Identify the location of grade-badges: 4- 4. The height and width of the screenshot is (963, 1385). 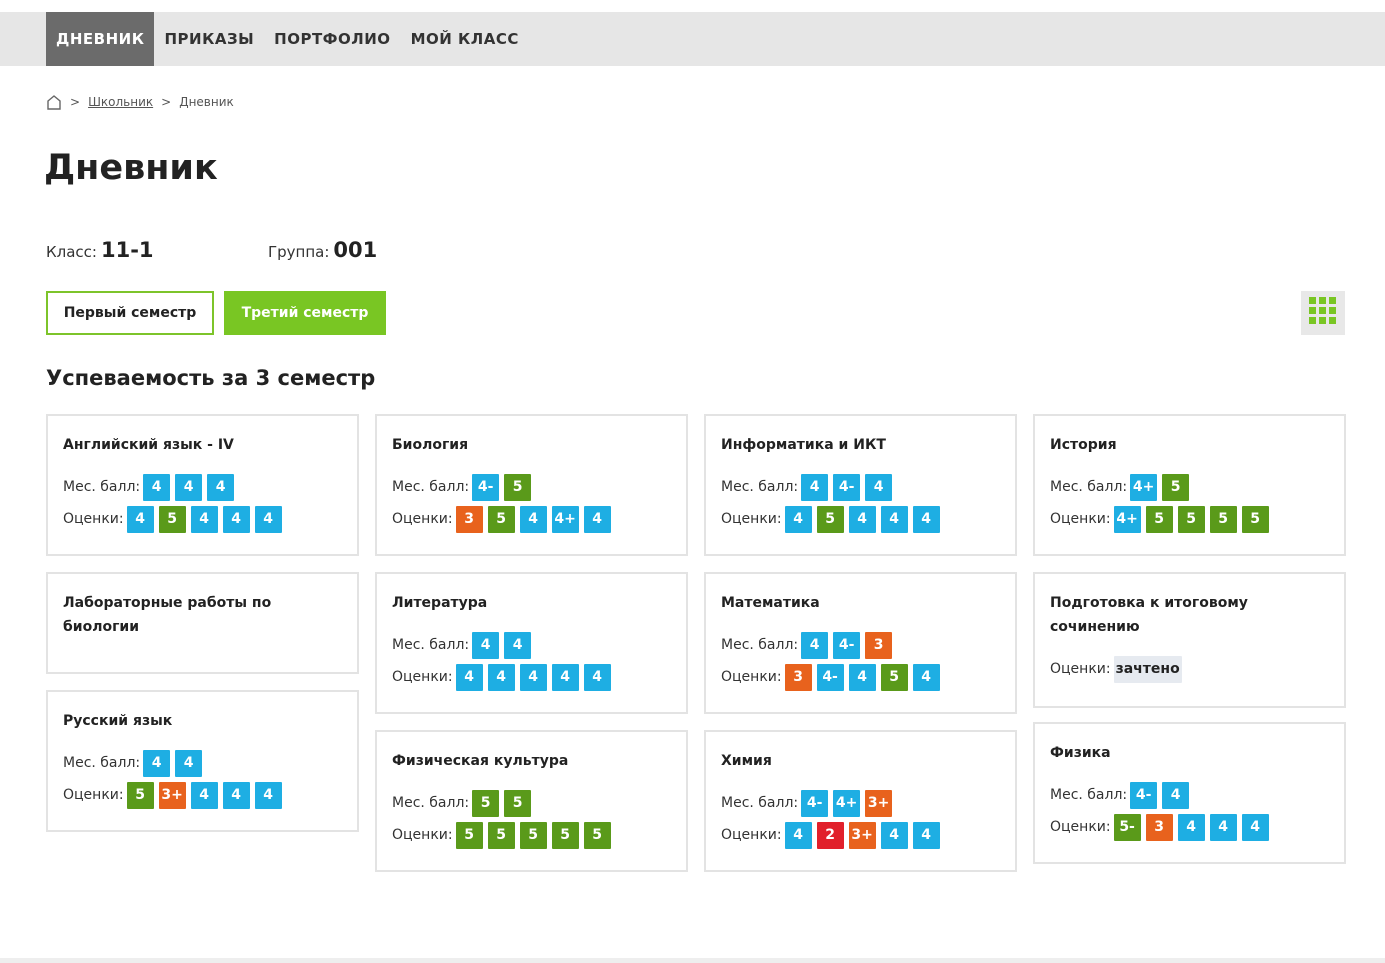
(1162, 795).